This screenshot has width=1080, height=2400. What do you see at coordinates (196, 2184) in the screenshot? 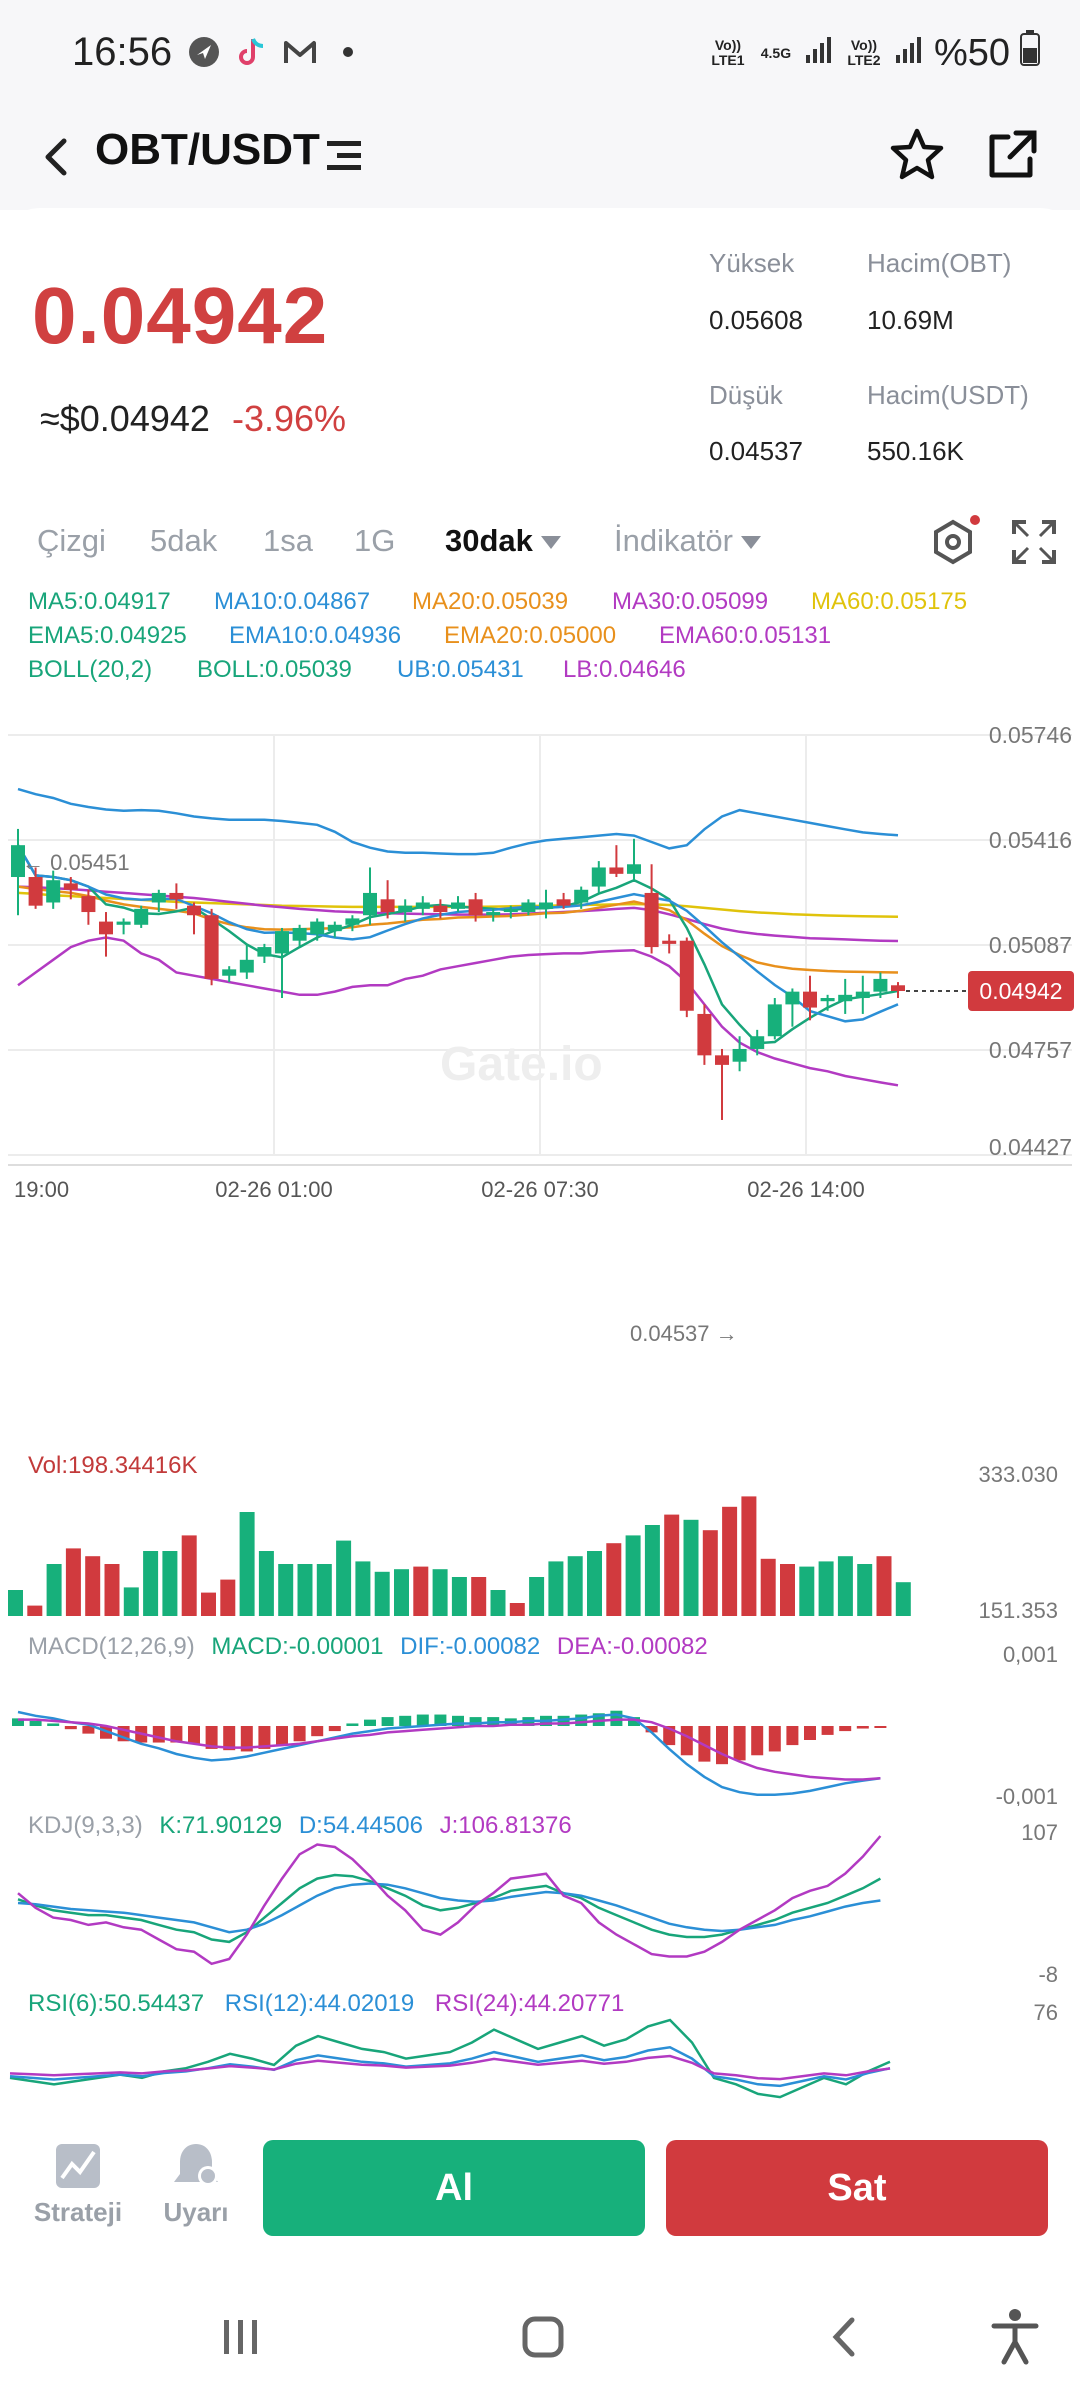
I see `alert-button: Uyarı` at bounding box center [196, 2184].